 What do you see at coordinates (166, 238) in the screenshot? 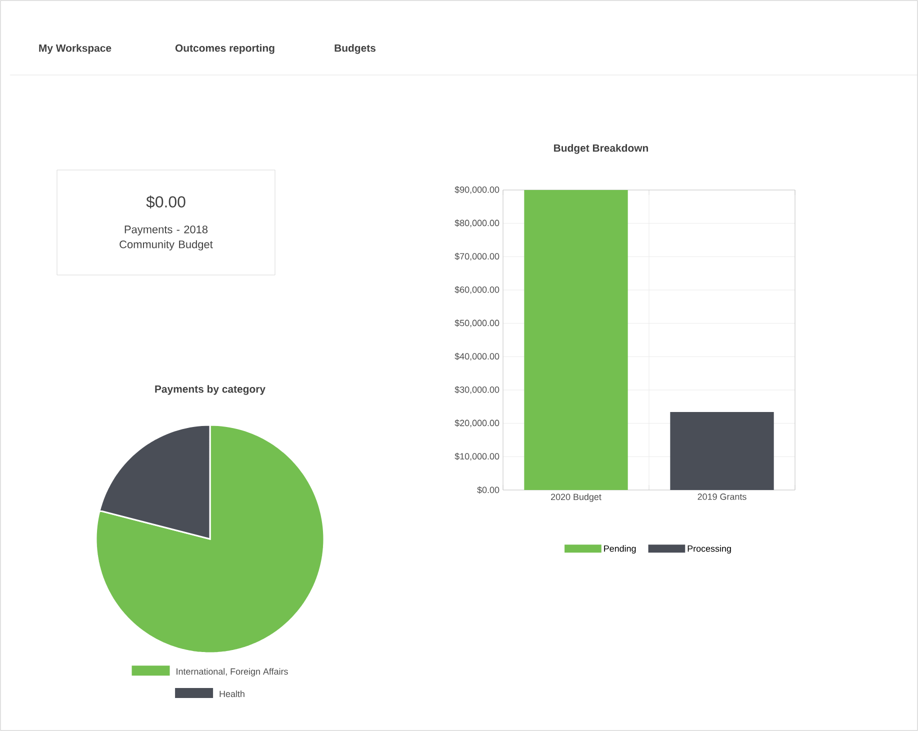
I see `text: Payments - 2018 Community Budget` at bounding box center [166, 238].